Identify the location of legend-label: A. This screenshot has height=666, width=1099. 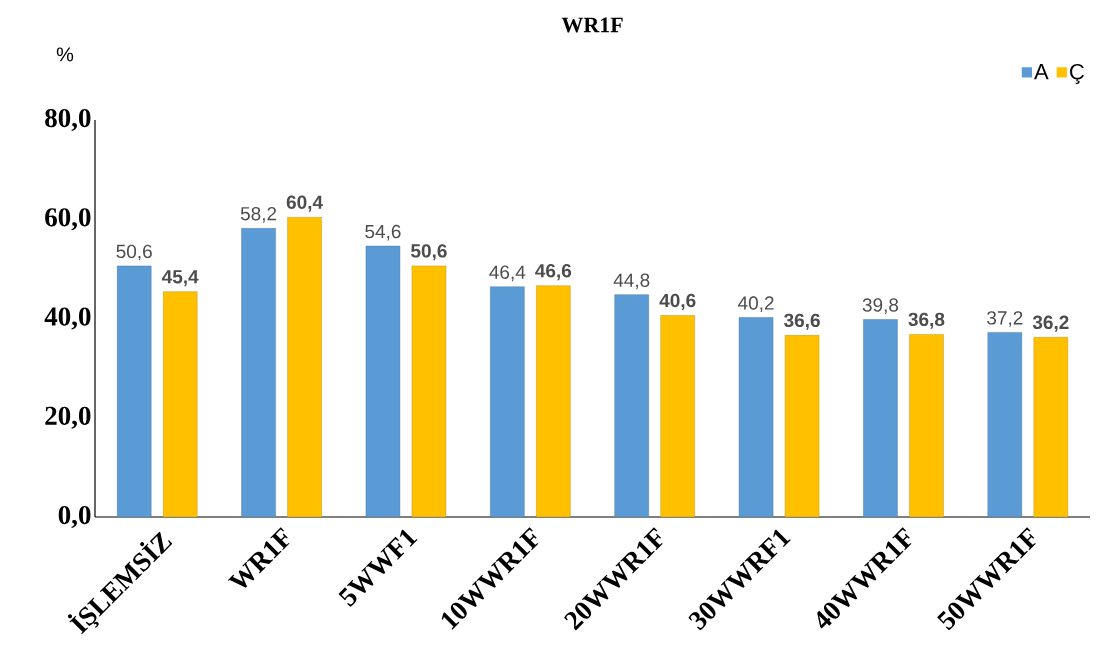
(1041, 72).